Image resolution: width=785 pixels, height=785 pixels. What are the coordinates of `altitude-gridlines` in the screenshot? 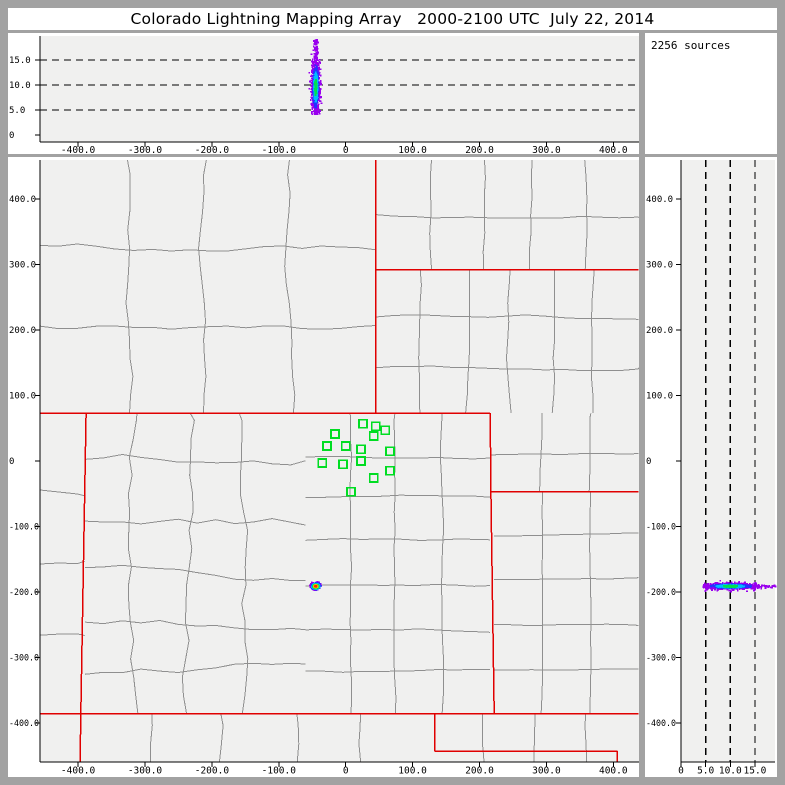 It's located at (339, 85).